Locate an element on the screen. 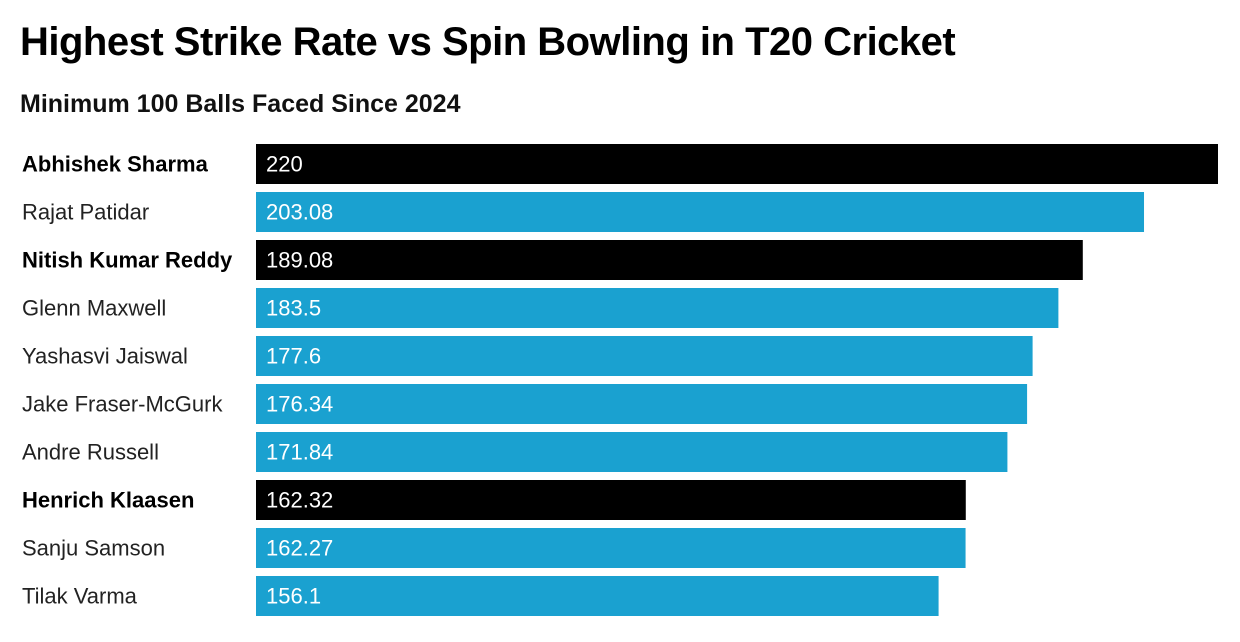  category-label-abhishek-sharma: Abhishek Sharma is located at coordinates (115, 164).